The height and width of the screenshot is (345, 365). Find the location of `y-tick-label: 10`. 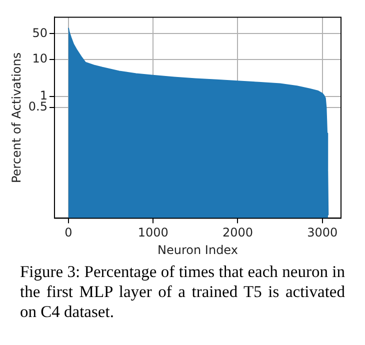

y-tick-label: 10 is located at coordinates (40, 59).